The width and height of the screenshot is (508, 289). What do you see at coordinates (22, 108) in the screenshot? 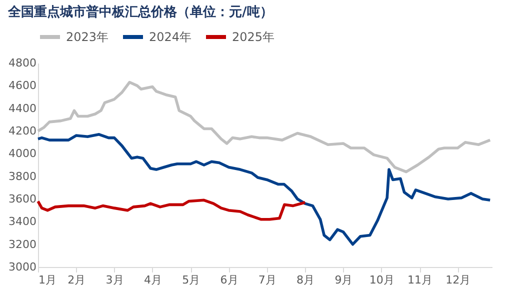
I see `y-tick-label: 4400` at bounding box center [22, 108].